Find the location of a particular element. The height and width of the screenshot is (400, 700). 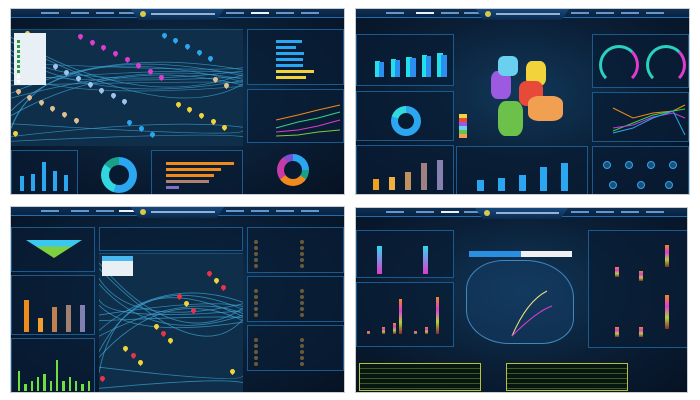

stacked-panel is located at coordinates (405, 314).